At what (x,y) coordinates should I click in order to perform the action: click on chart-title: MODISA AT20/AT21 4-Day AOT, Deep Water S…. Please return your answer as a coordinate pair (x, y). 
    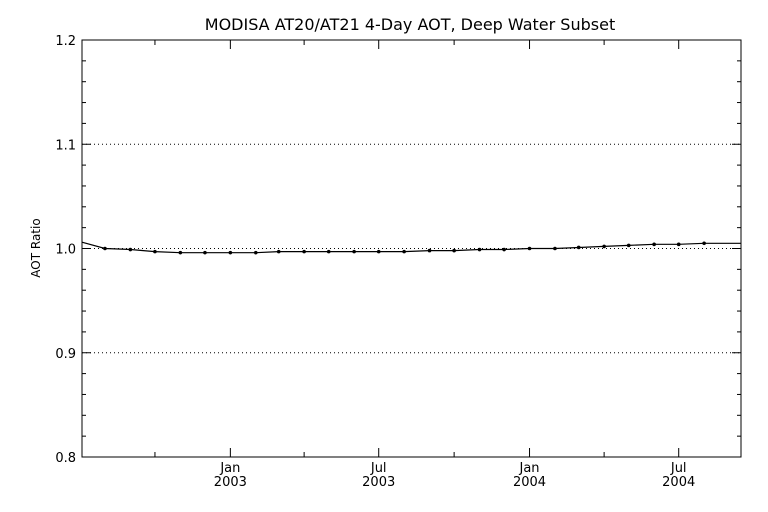
    Looking at the image, I should click on (410, 24).